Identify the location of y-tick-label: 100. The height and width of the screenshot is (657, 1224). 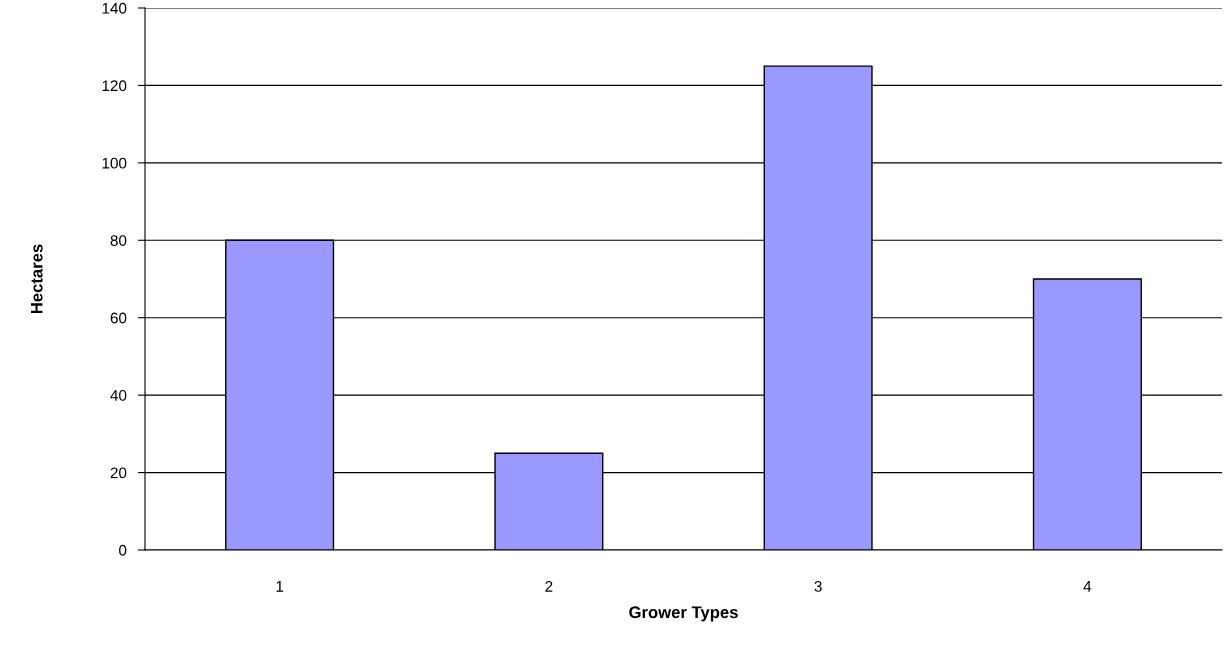
(114, 163).